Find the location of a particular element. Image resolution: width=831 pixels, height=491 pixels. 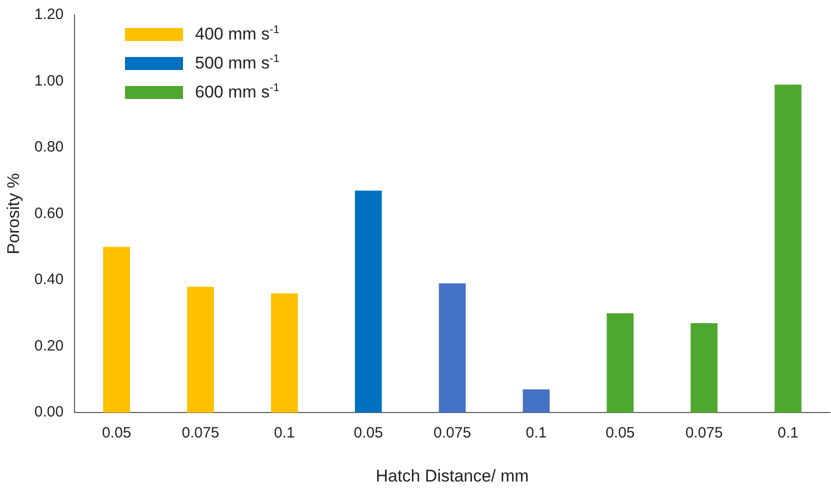

y-axis-title: Porosity % is located at coordinates (13, 213).